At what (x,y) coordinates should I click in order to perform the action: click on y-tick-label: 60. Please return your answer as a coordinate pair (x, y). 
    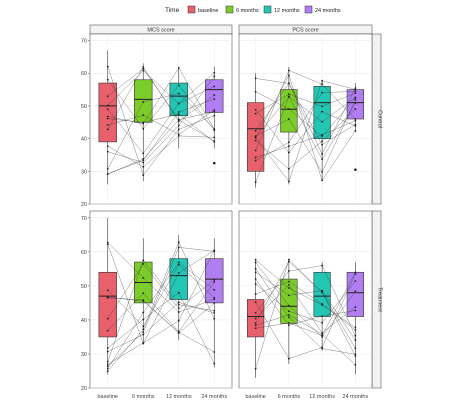
    Looking at the image, I should click on (84, 74).